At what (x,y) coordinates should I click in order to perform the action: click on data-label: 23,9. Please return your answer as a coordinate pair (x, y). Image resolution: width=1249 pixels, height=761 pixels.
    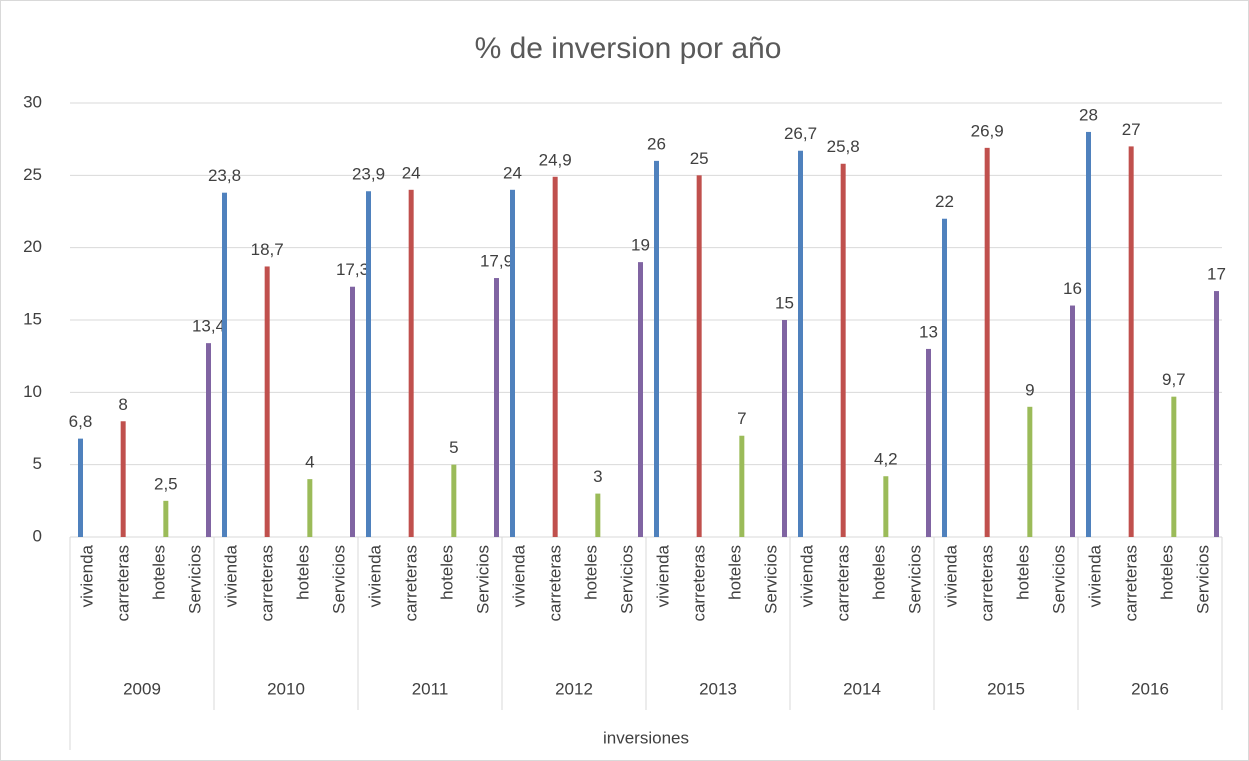
    Looking at the image, I should click on (368, 174).